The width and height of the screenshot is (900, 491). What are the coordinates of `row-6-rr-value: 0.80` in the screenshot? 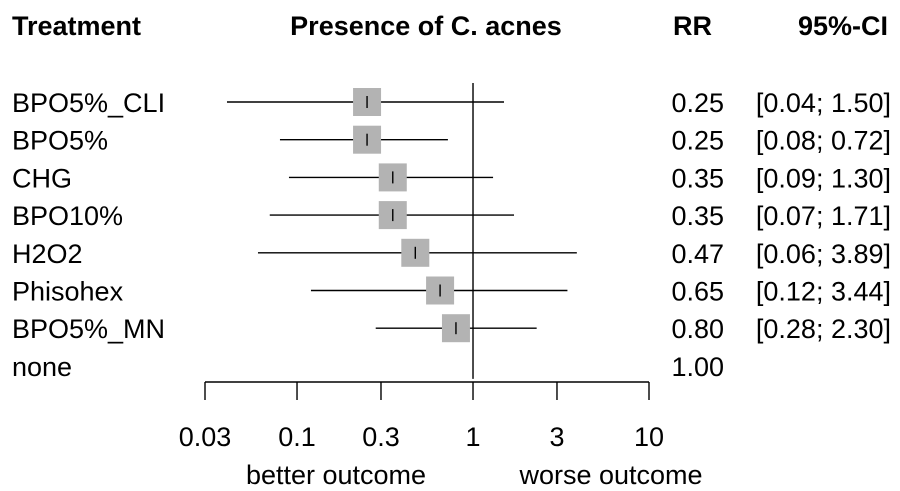 It's located at (697, 329).